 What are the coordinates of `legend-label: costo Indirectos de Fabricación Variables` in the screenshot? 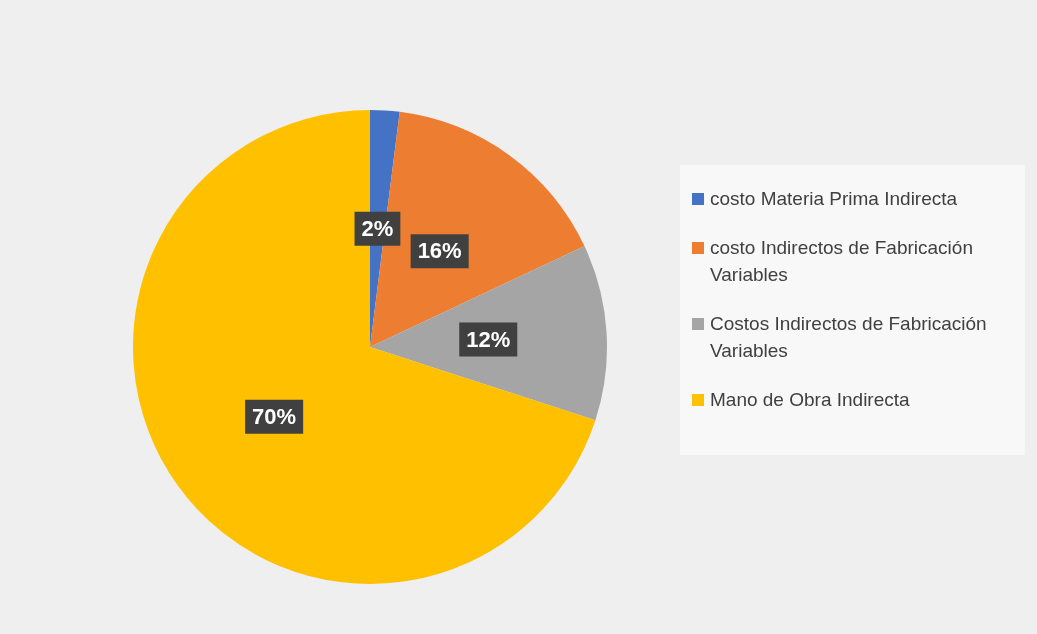 It's located at (842, 261).